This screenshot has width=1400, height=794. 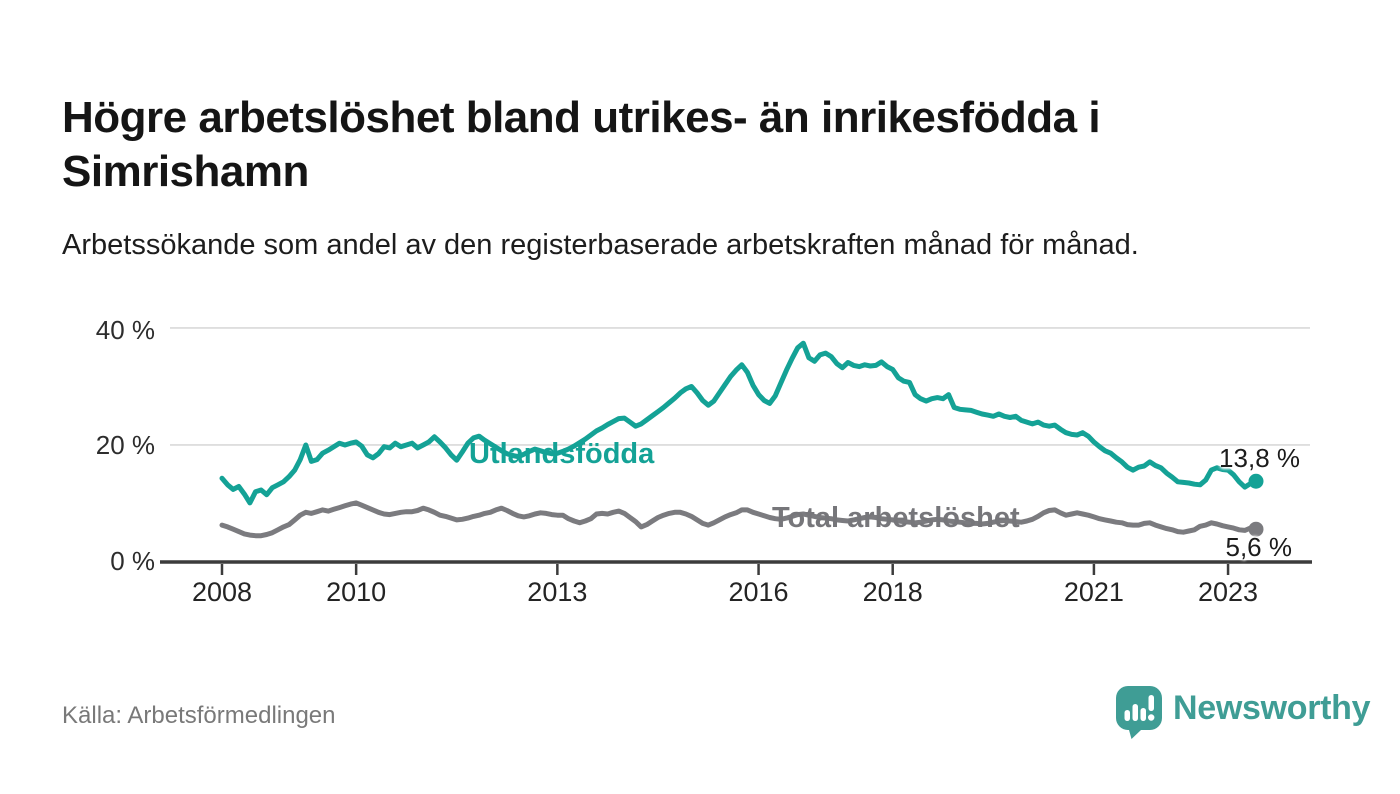 I want to click on x-axis-tick-label: 2008, so click(x=222, y=592).